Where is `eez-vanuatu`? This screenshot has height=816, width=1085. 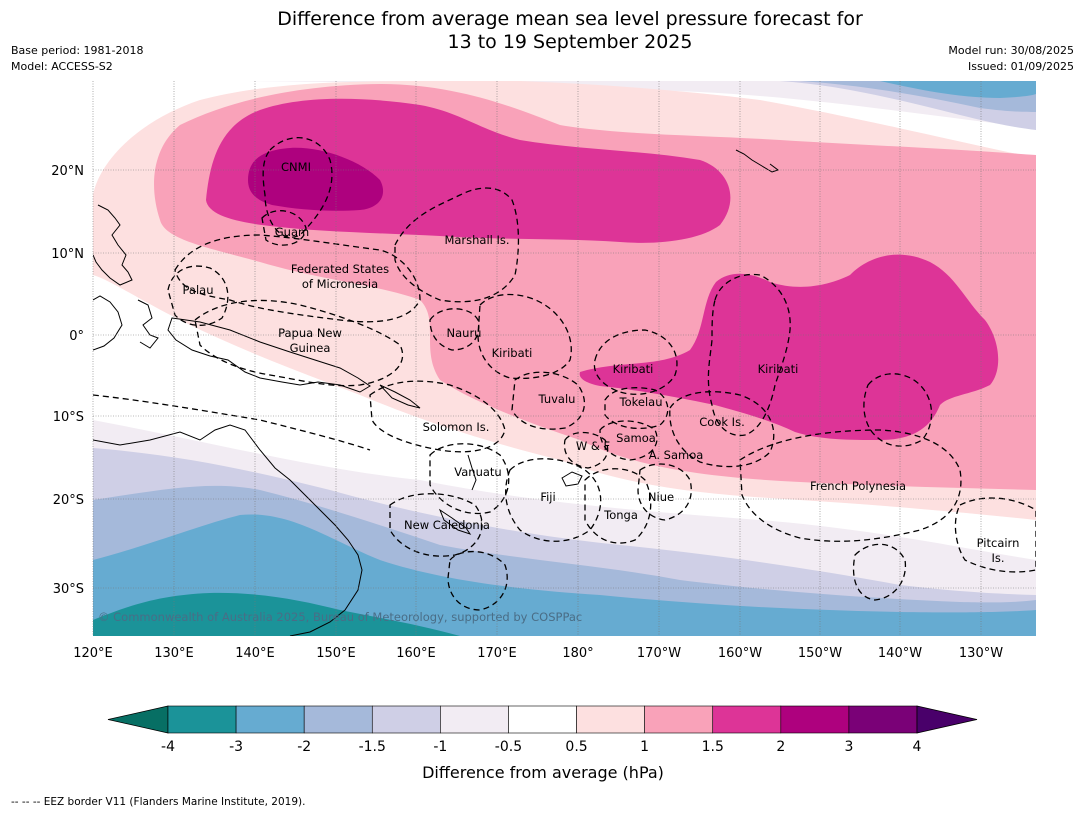
eez-vanuatu is located at coordinates (469, 478).